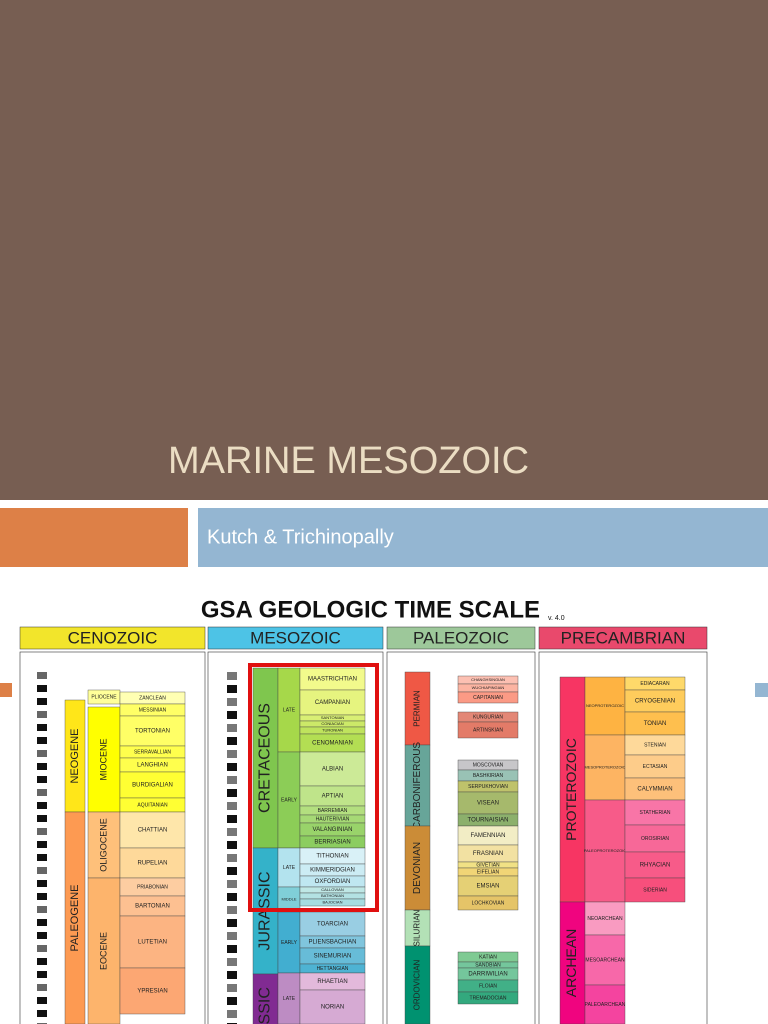  What do you see at coordinates (103, 759) in the screenshot?
I see `period-label: MIOCENE` at bounding box center [103, 759].